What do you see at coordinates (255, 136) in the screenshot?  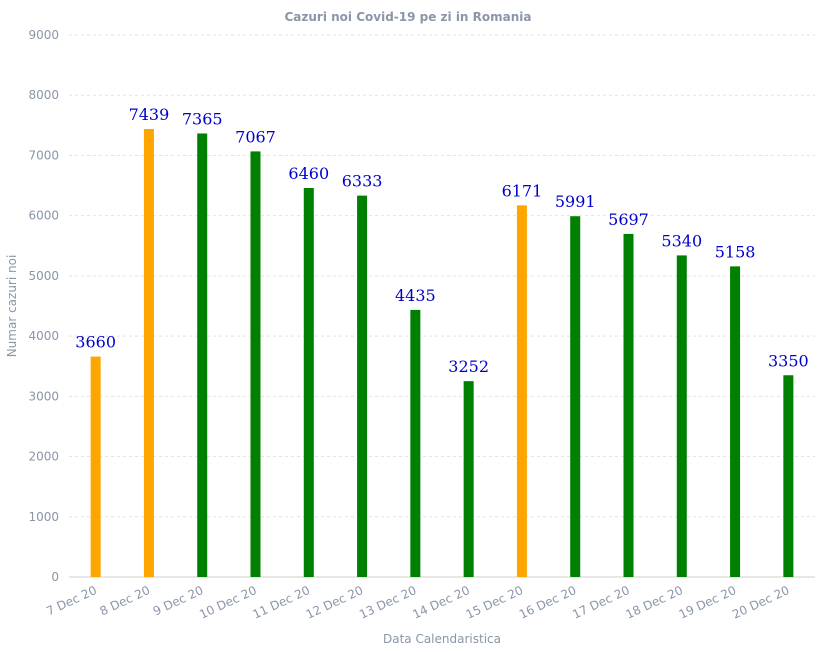 I see `data-label: 7067` at bounding box center [255, 136].